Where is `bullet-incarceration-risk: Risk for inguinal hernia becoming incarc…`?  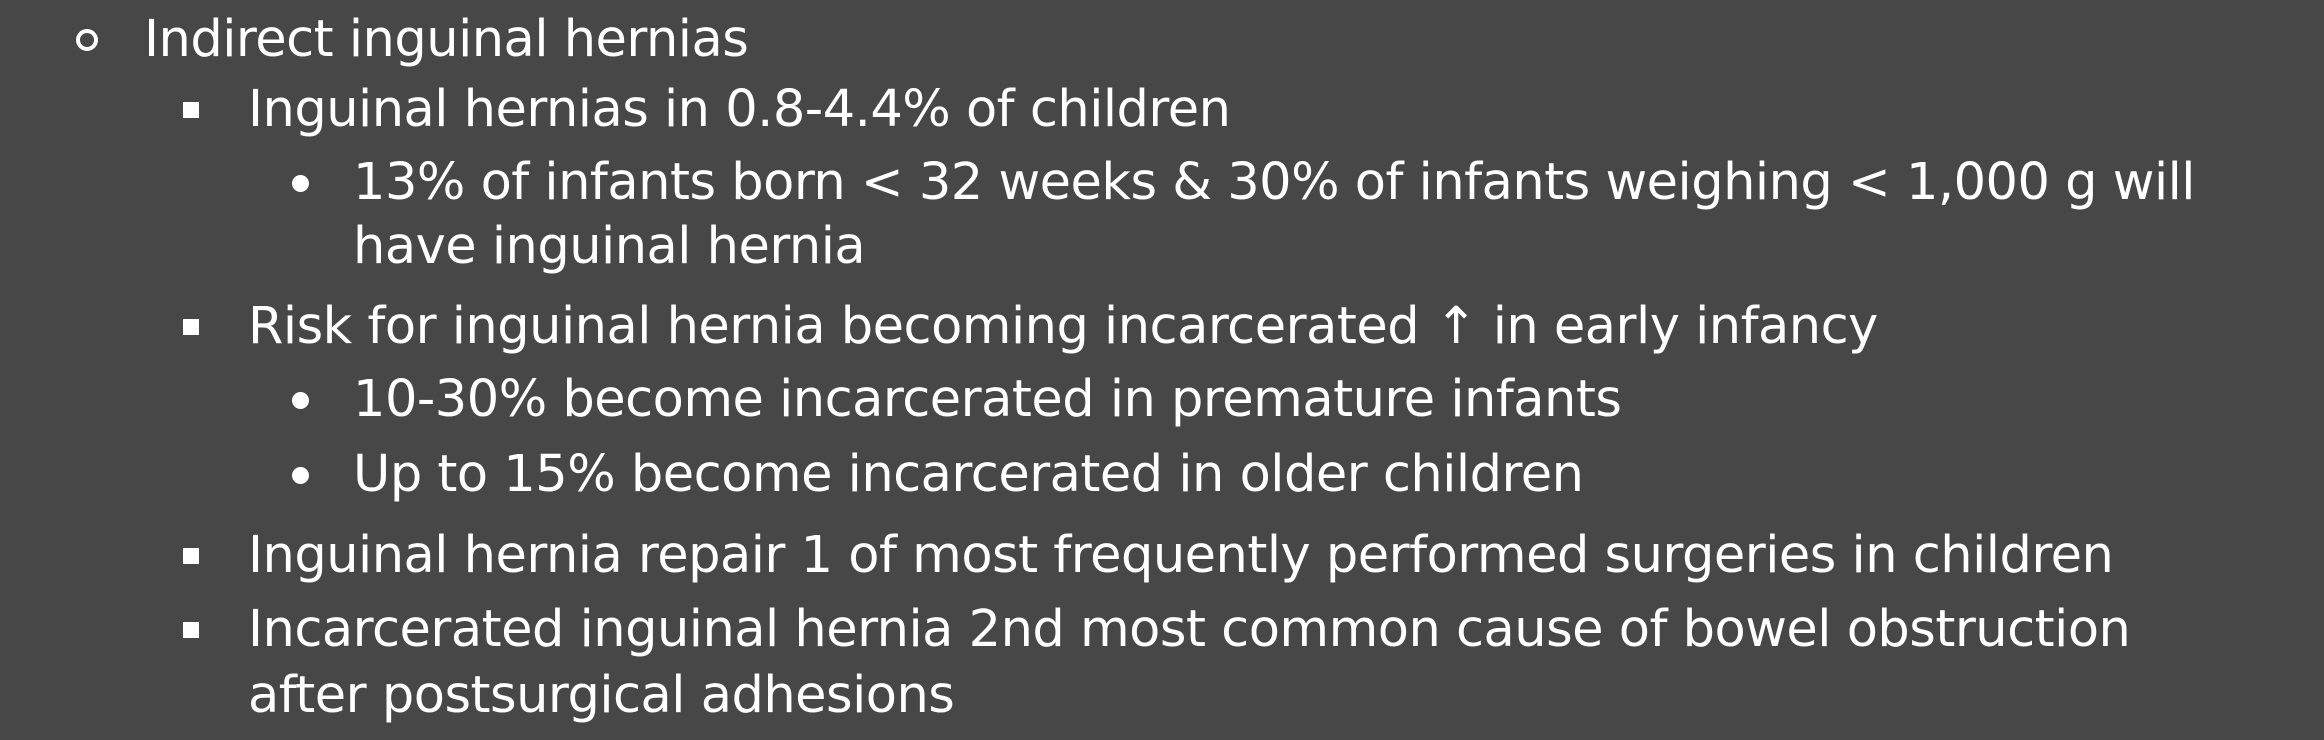
bullet-incarceration-risk: Risk for inguinal hernia becoming incarc… is located at coordinates (1063, 326).